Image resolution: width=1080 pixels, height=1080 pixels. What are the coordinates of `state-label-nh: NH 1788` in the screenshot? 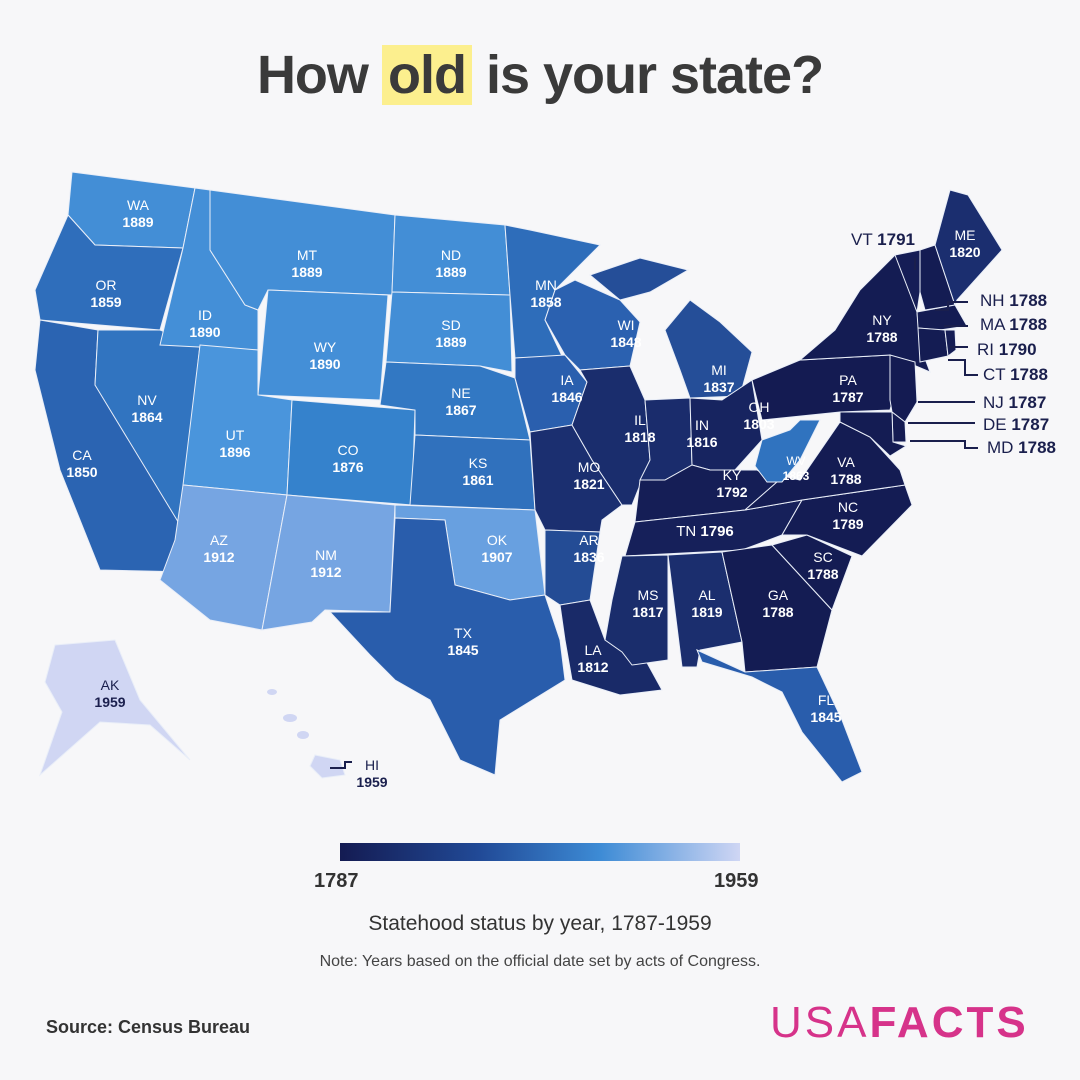 It's located at (1013, 300).